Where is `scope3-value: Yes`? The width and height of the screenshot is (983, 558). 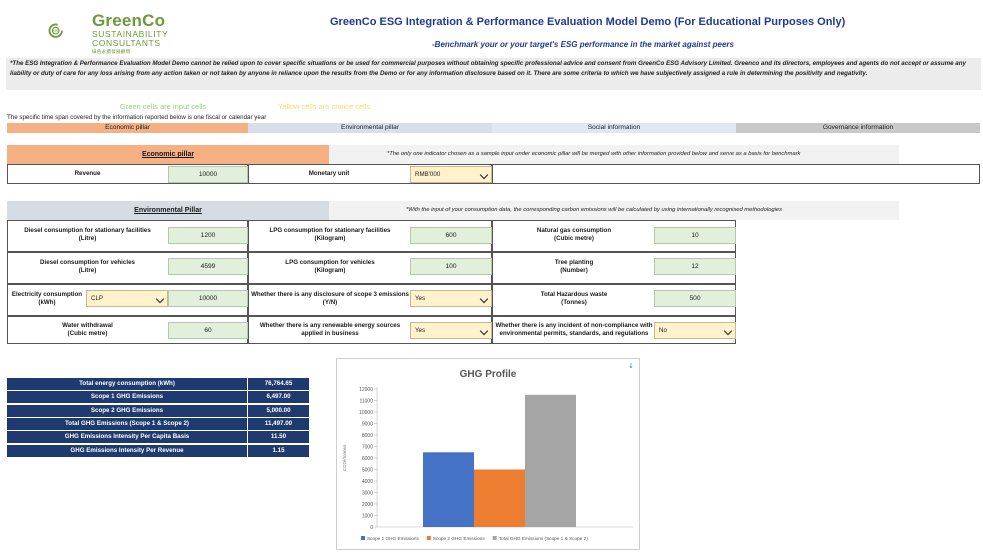 scope3-value: Yes is located at coordinates (420, 298).